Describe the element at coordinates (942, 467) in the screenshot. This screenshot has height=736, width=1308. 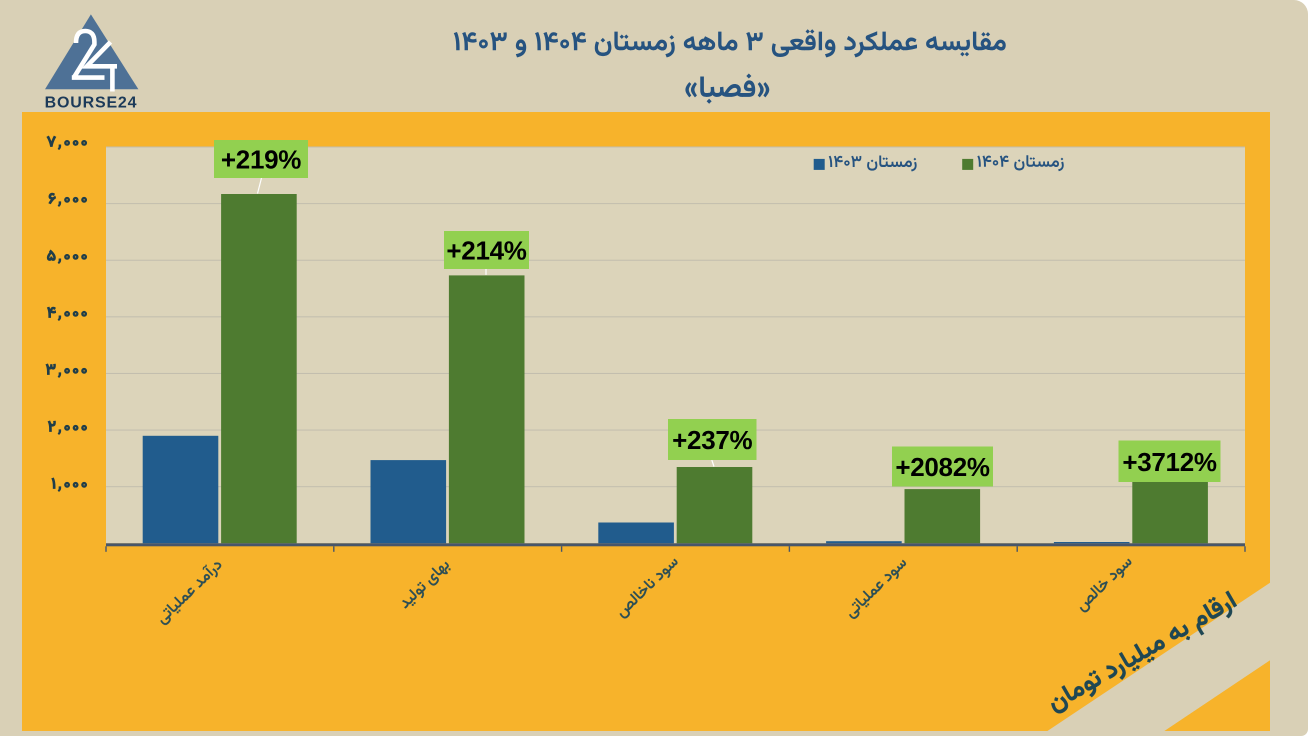
I see `svg-text: +2082%` at that location.